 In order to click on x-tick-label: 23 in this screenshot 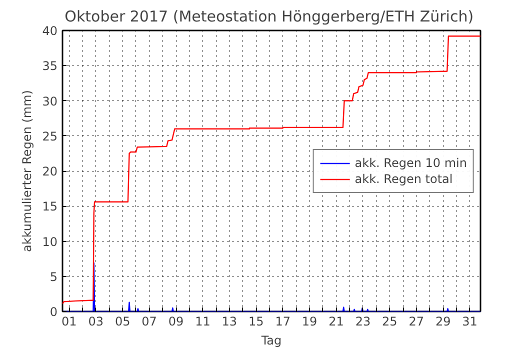, I will do `click(363, 321)`.